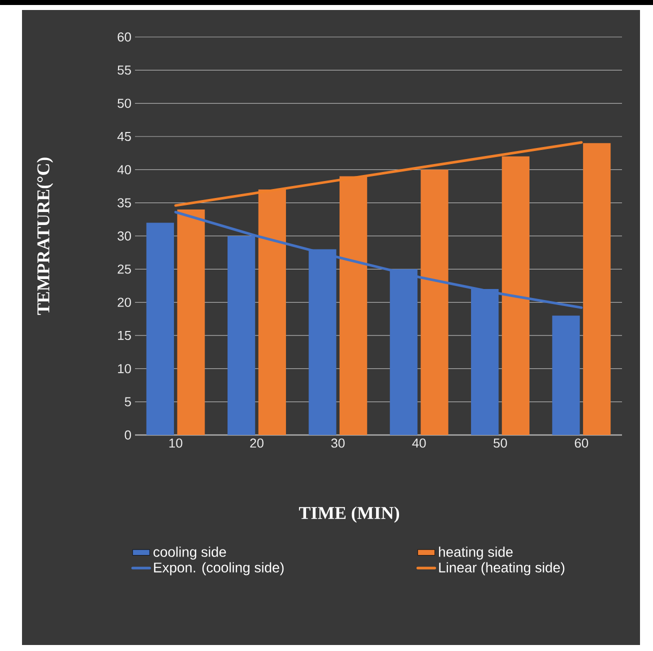  I want to click on legend-label: Linear (heating side), so click(501, 569).